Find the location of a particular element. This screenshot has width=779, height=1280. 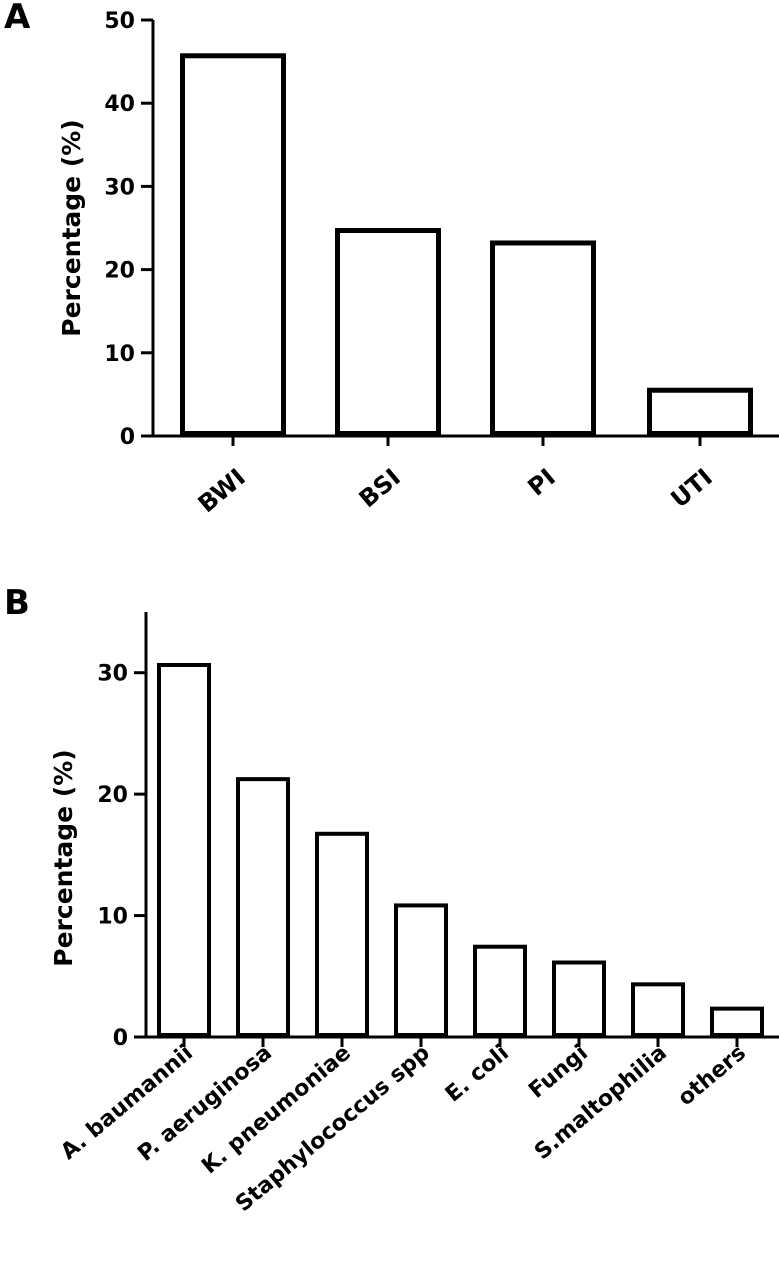

x-category-label: K. pneumoniae is located at coordinates (276, 1109).